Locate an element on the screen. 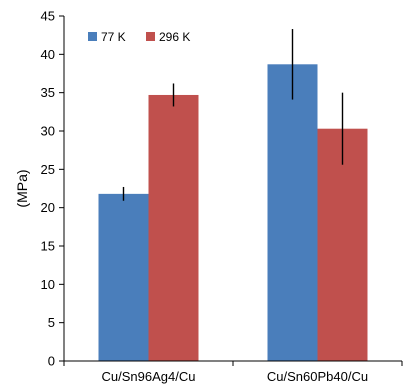 Image resolution: width=407 pixels, height=390 pixels. y-tick-label: 15 is located at coordinates (48, 246).